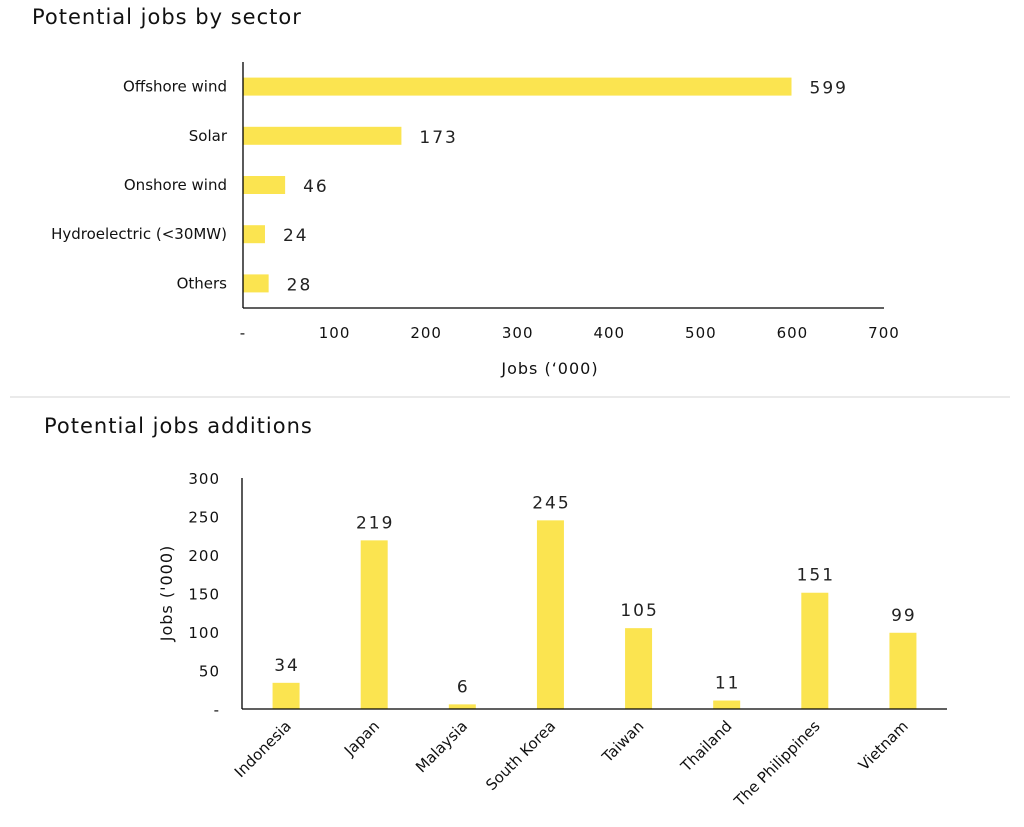 The height and width of the screenshot is (827, 1024). I want to click on additions-category-label: Indonesia, so click(263, 749).